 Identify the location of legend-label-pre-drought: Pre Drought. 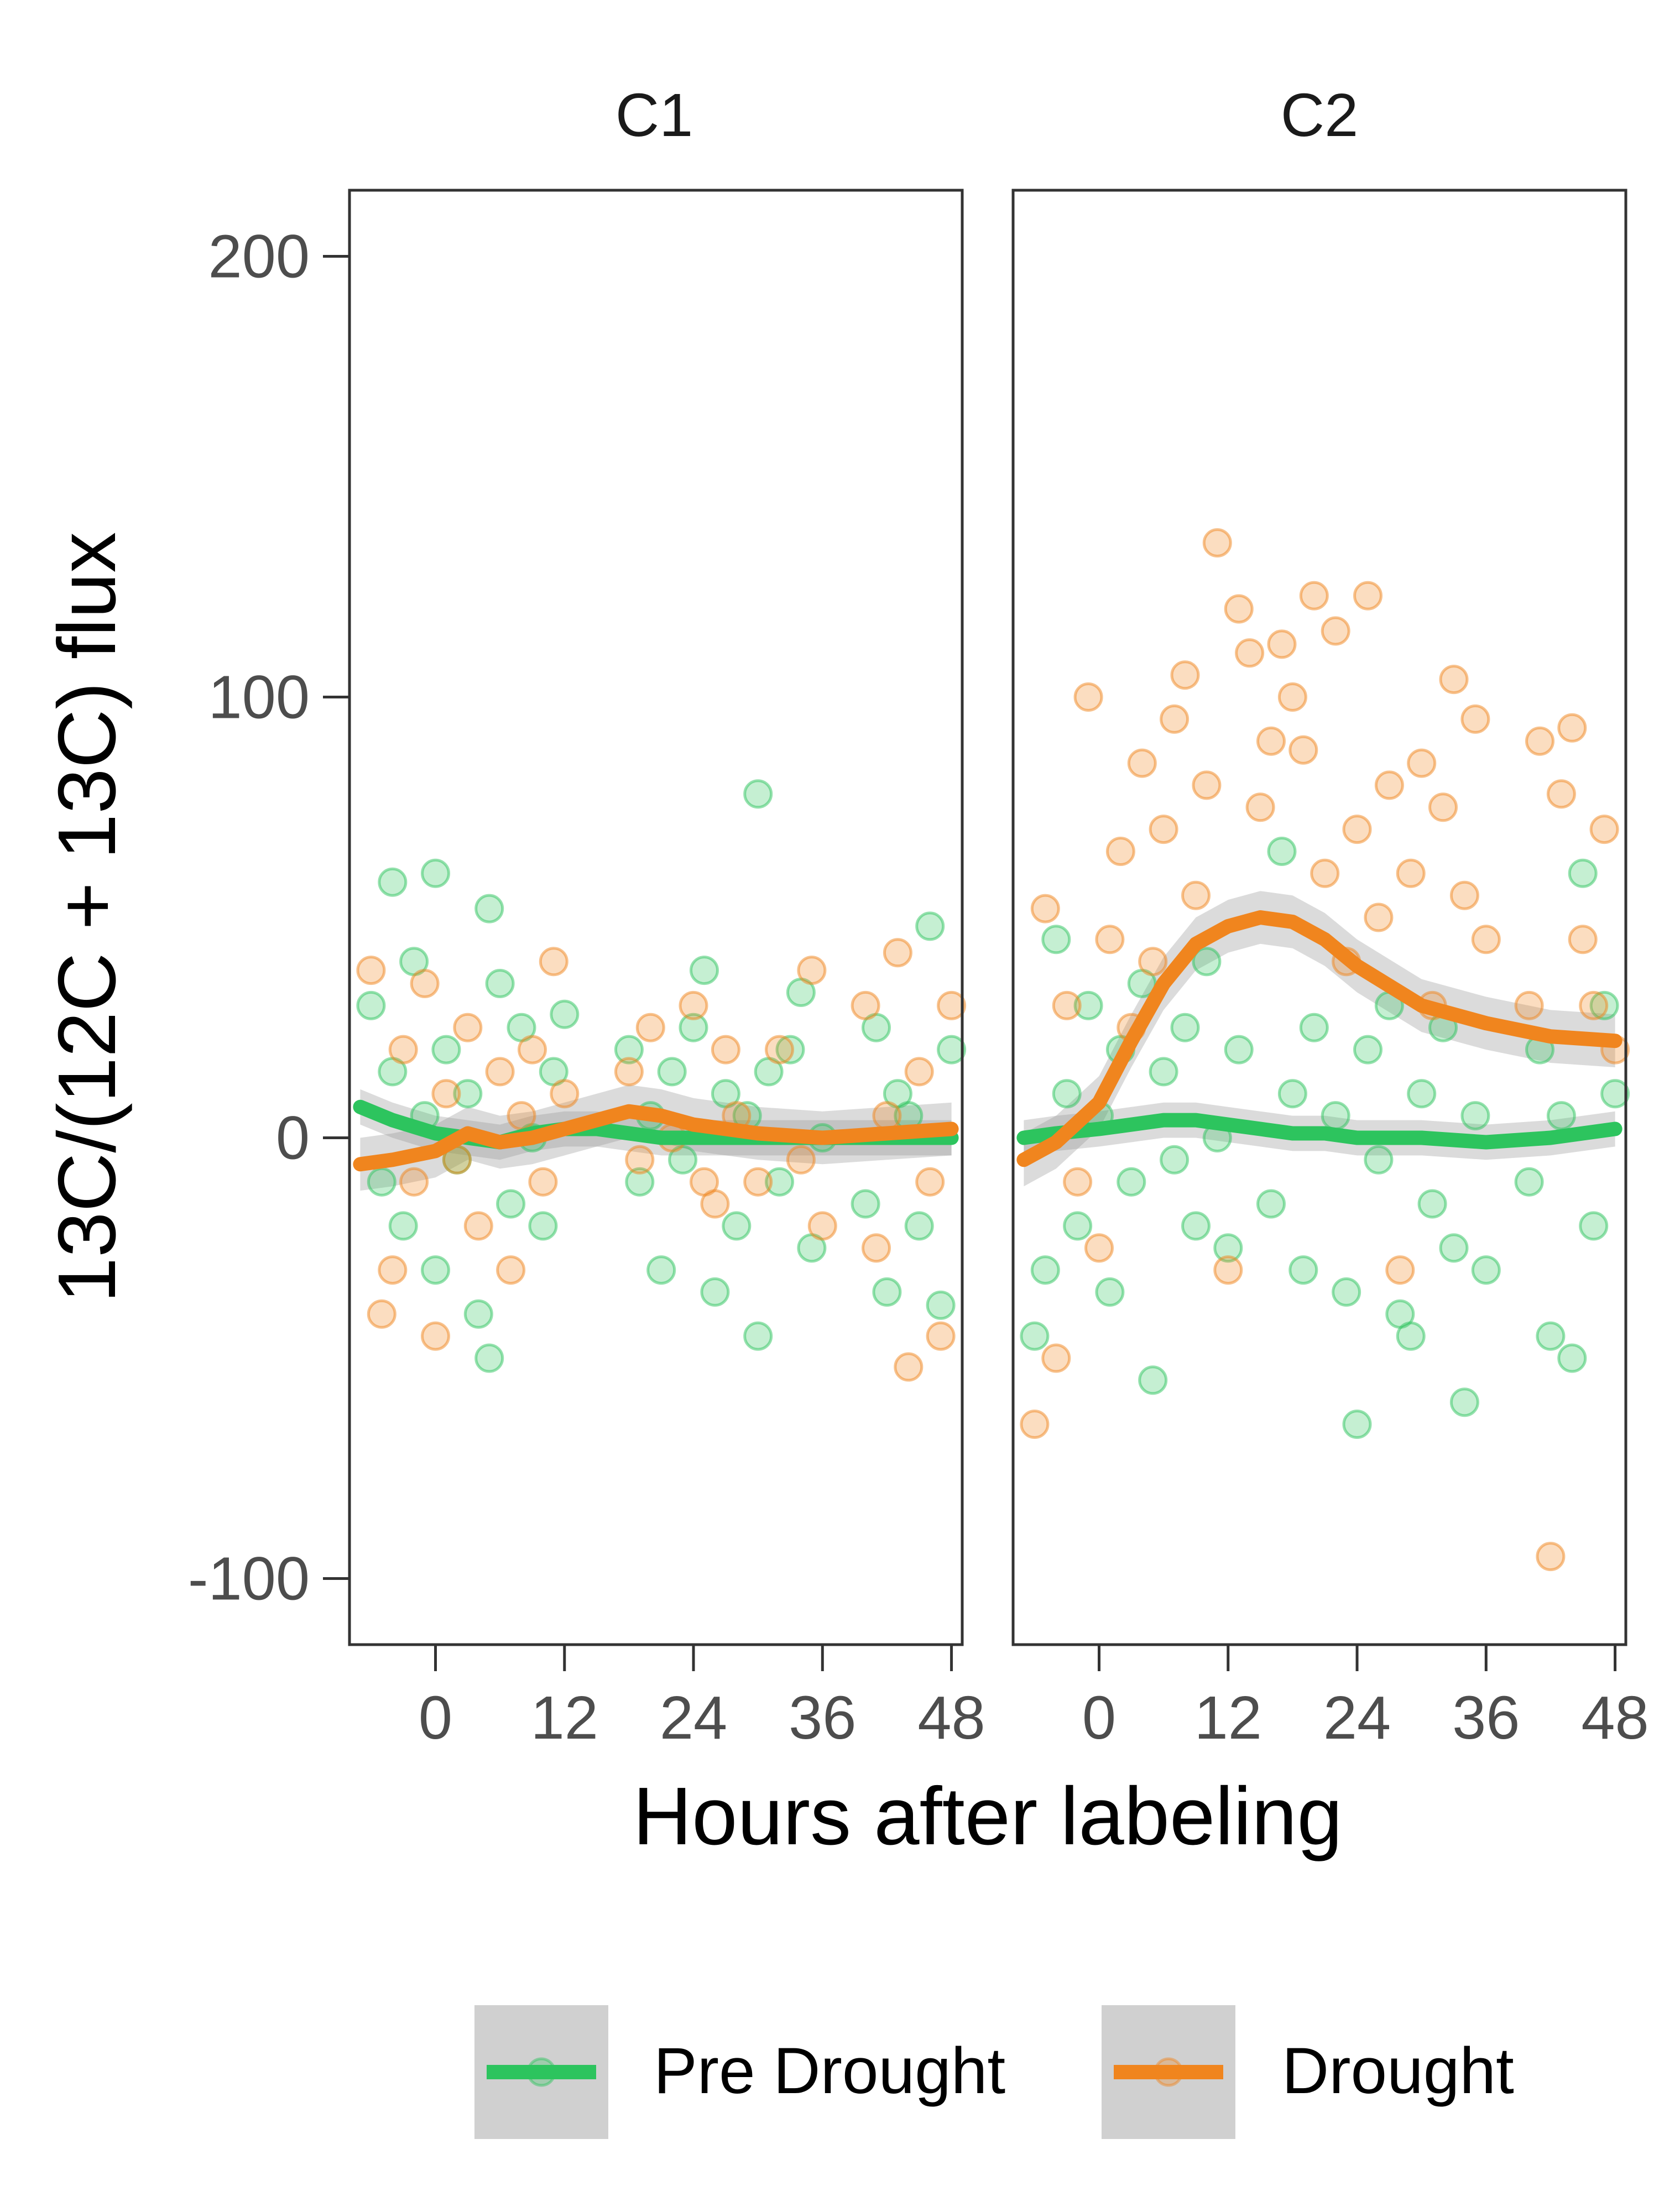
(830, 2071).